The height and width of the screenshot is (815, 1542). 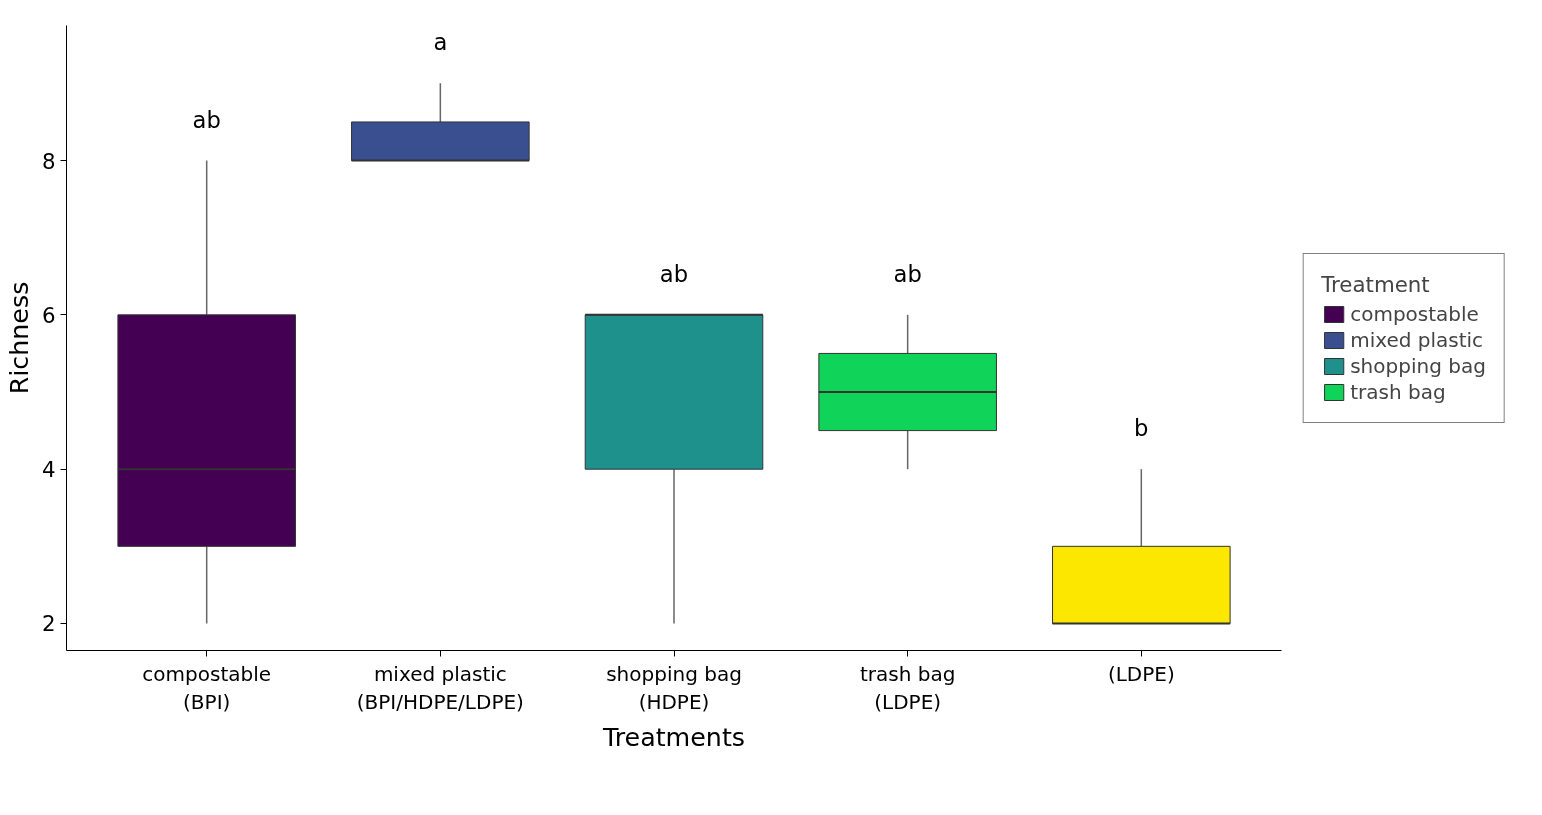 What do you see at coordinates (674, 688) in the screenshot?
I see `x-tick-label: shopping bag (HDPE)` at bounding box center [674, 688].